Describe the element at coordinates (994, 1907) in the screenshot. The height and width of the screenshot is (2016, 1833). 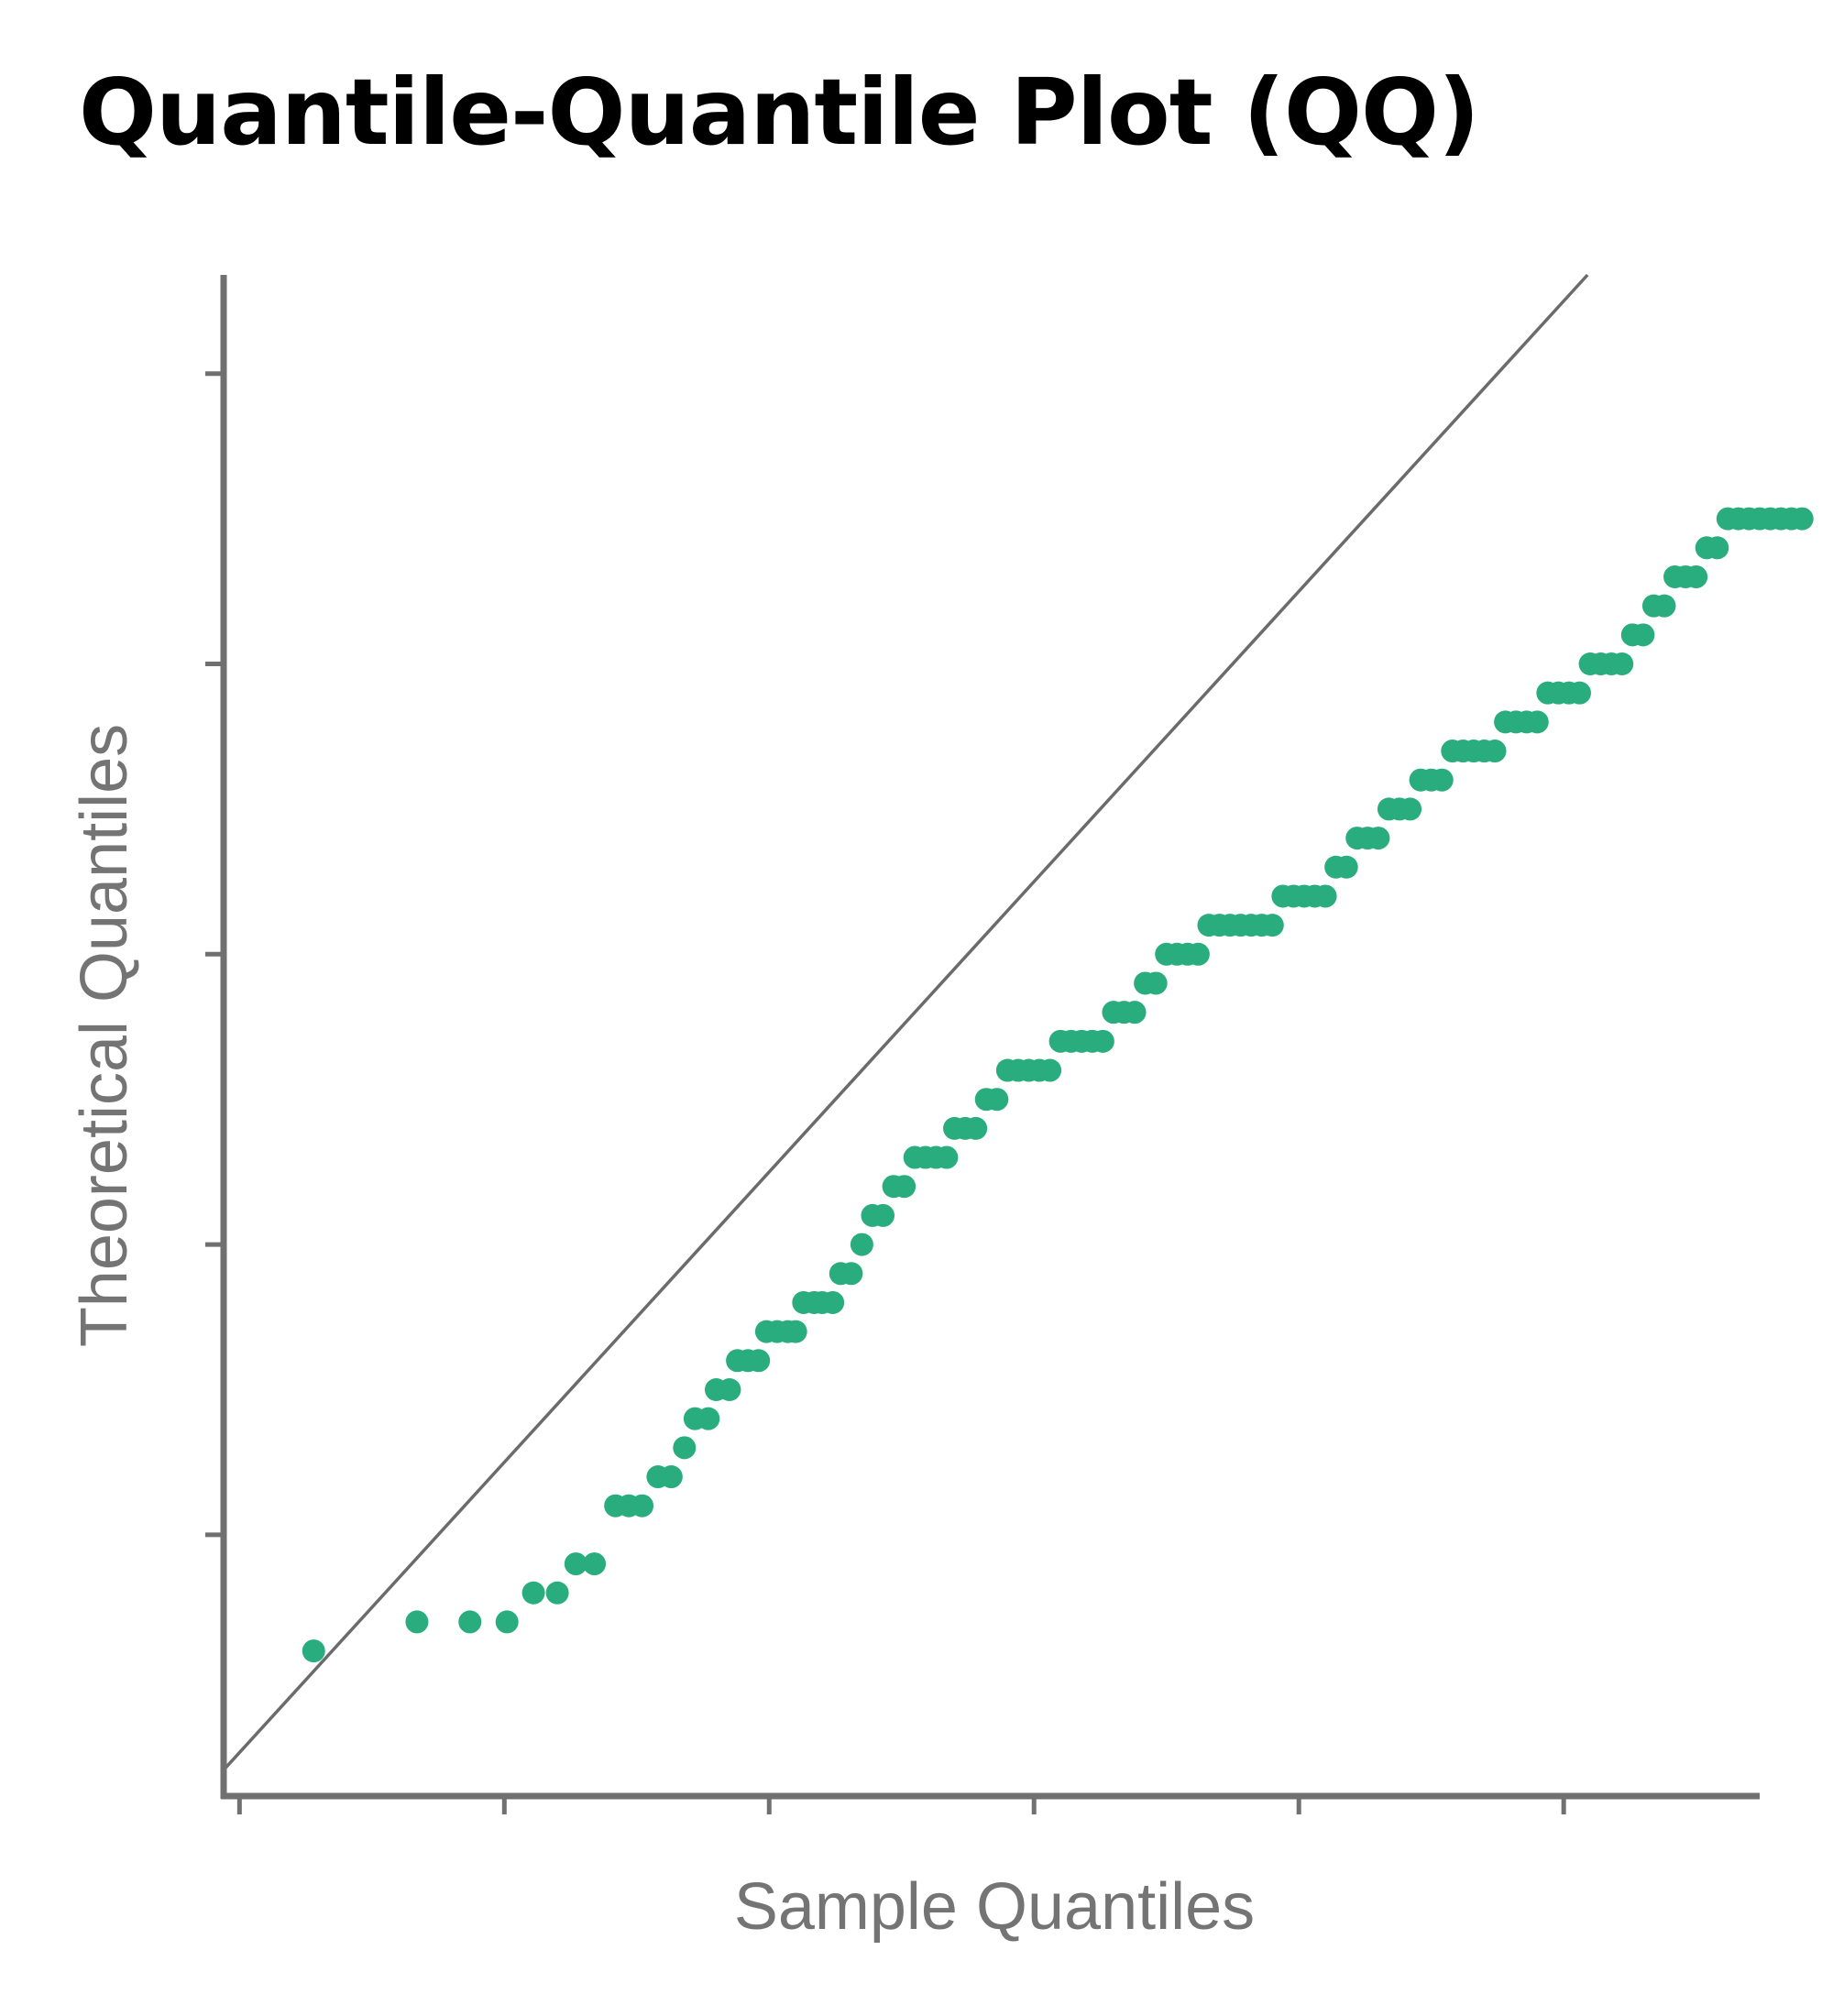
I see `x-axis-label: Sample Quantiles` at that location.